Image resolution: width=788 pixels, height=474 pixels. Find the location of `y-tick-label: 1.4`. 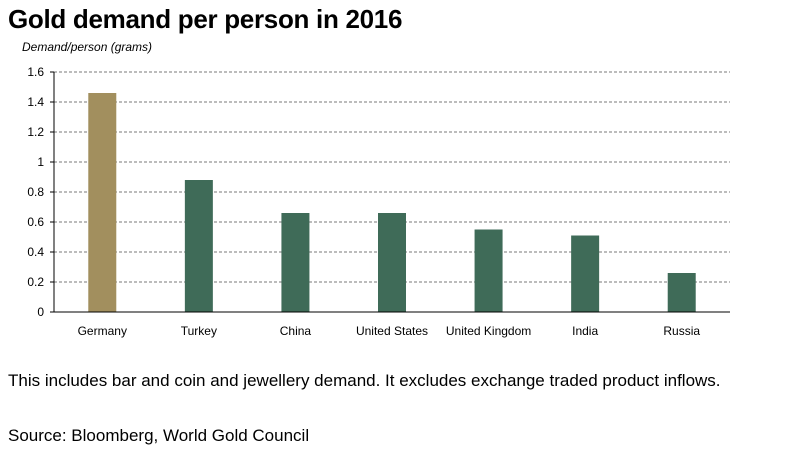

y-tick-label: 1.4 is located at coordinates (35, 102).